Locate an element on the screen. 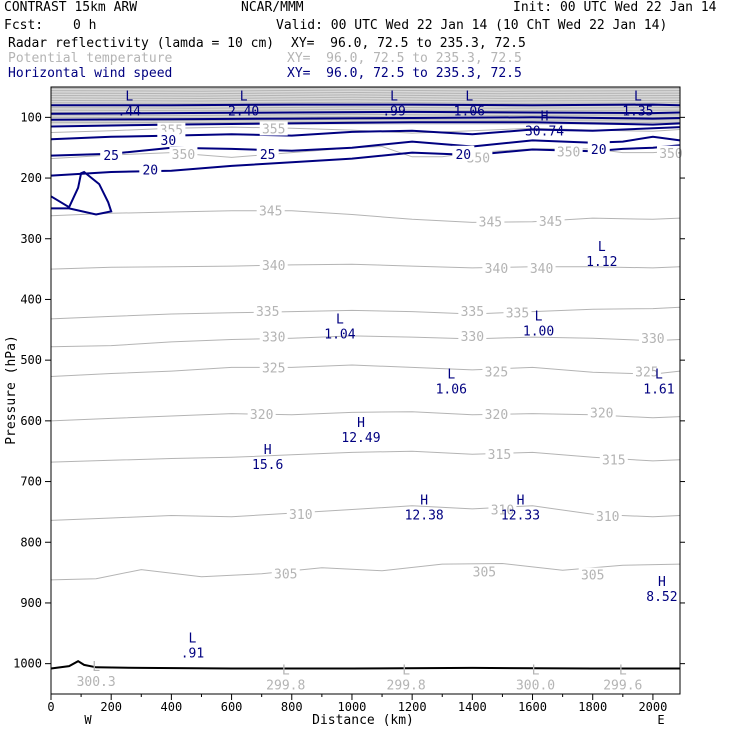 The width and height of the screenshot is (740, 740). extremum-value-17: 300.3 is located at coordinates (96, 682).